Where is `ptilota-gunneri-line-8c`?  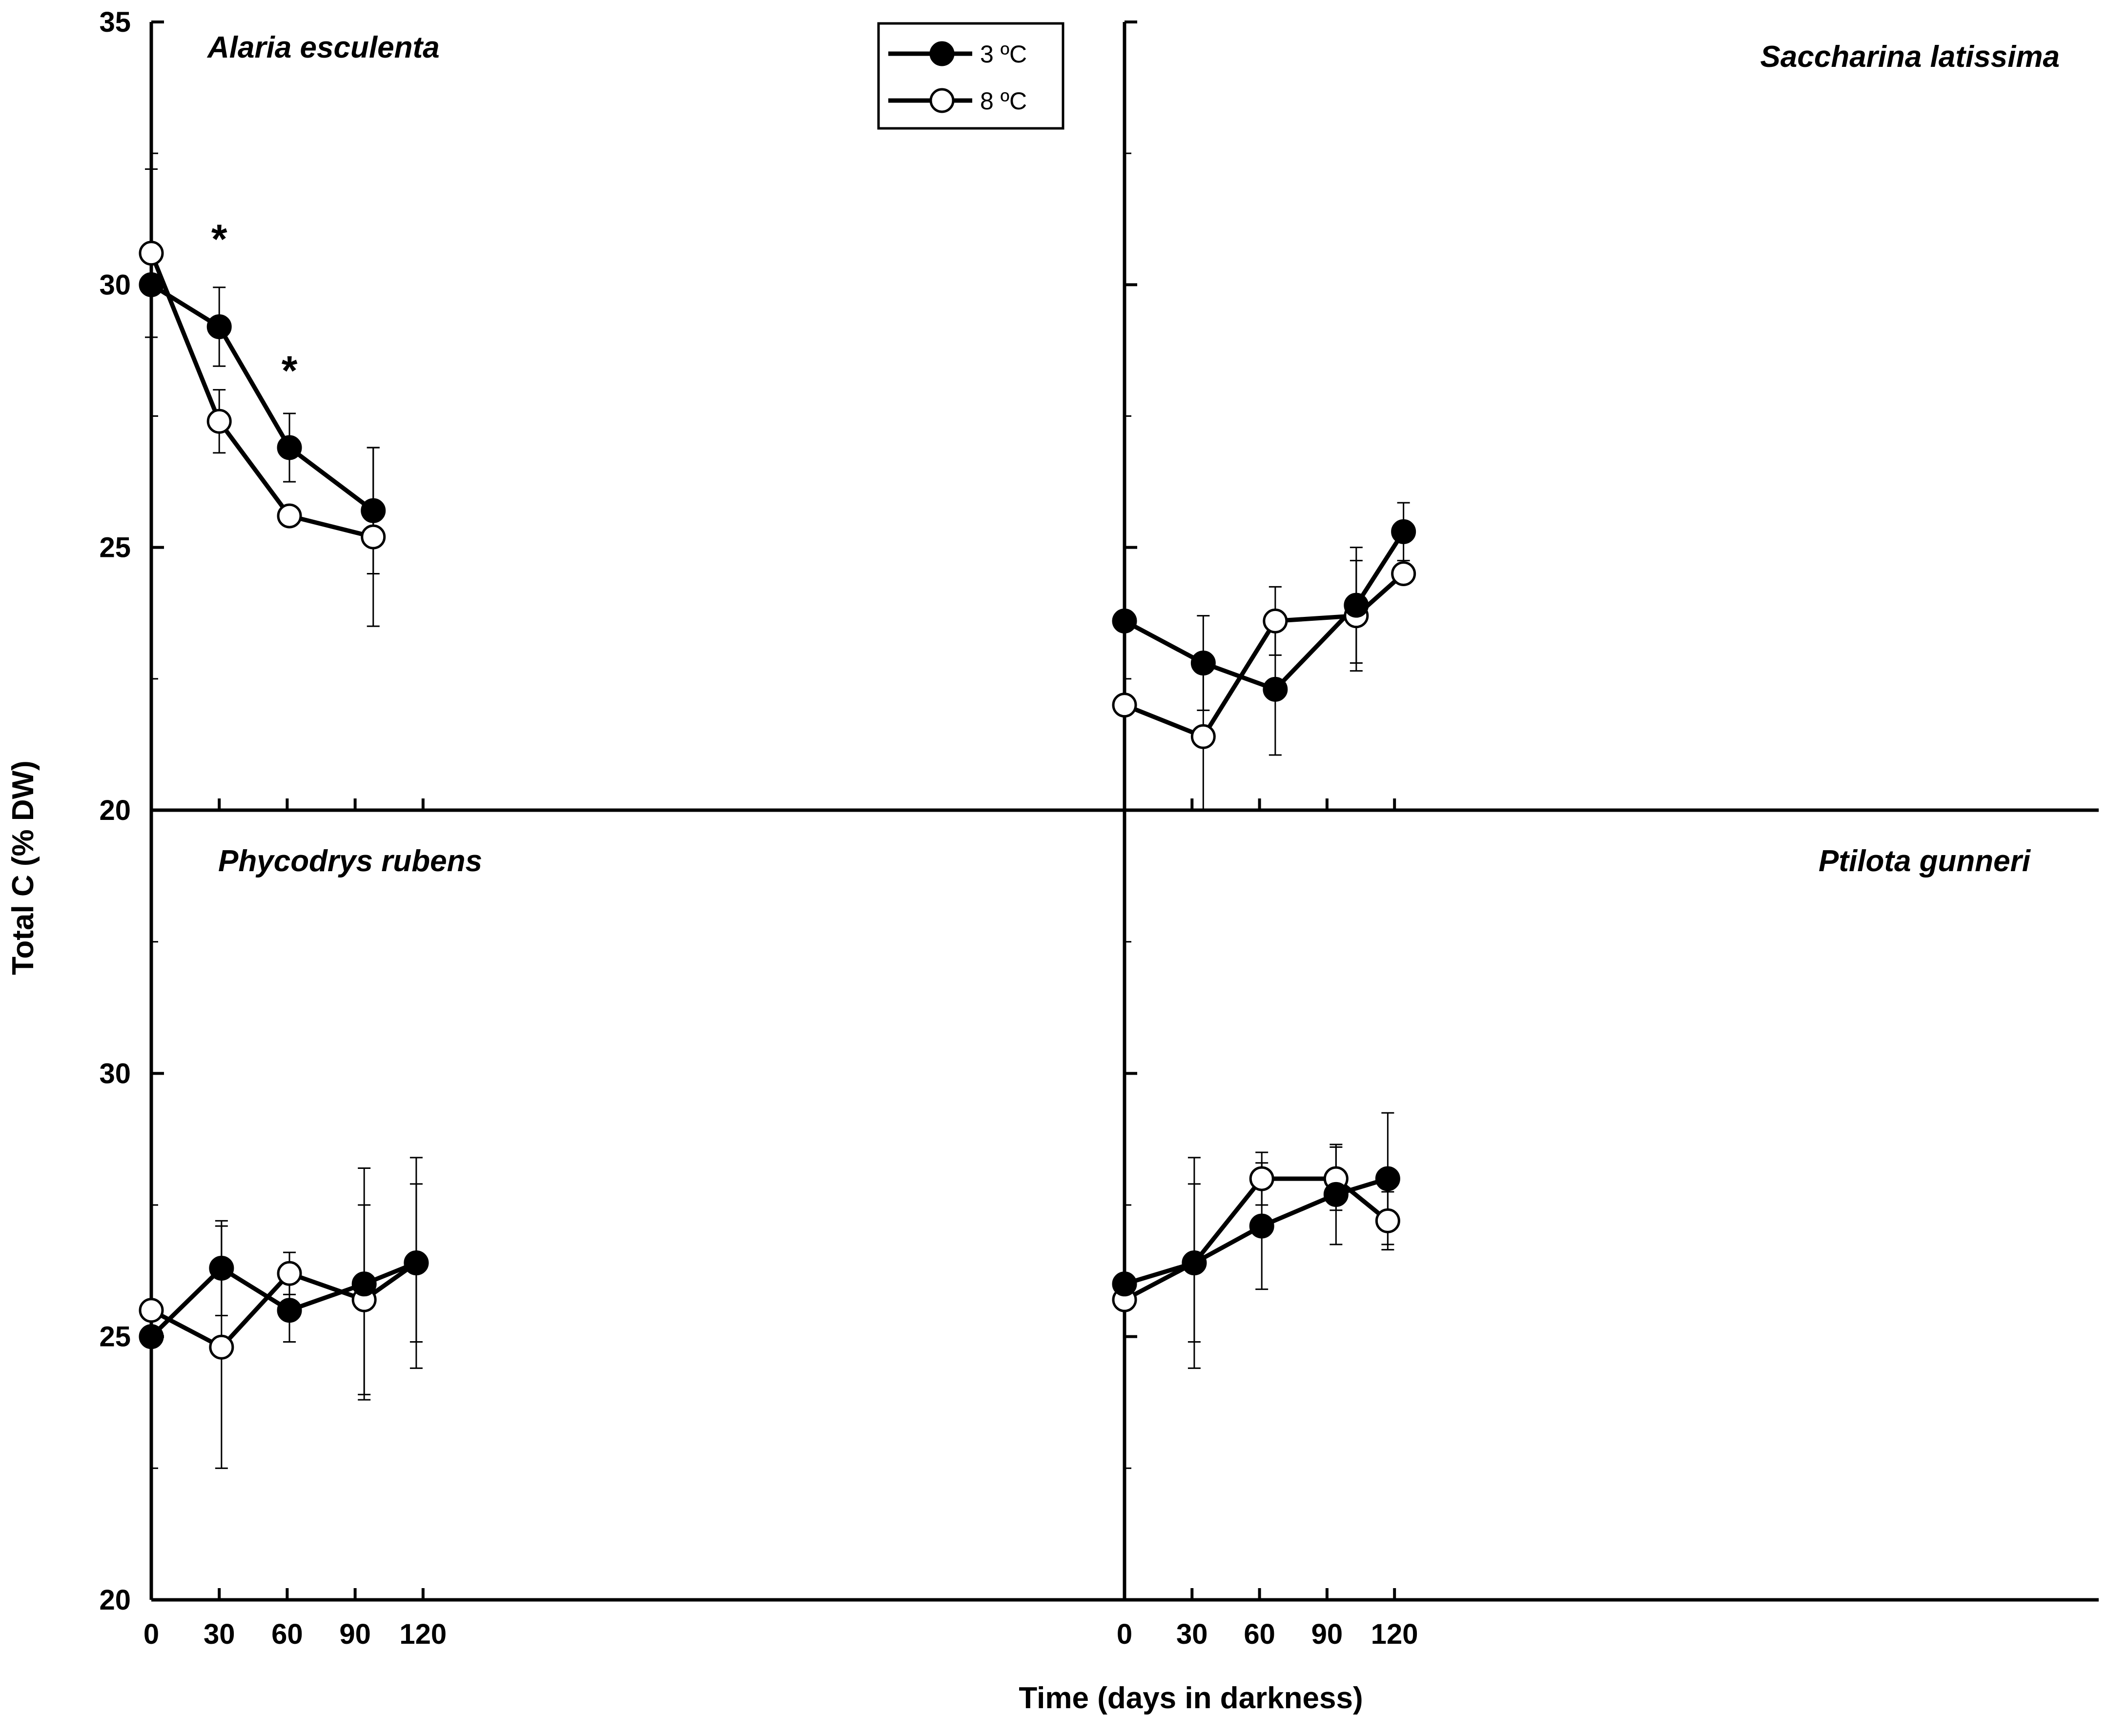
ptilota-gunneri-line-8c is located at coordinates (1256, 1239).